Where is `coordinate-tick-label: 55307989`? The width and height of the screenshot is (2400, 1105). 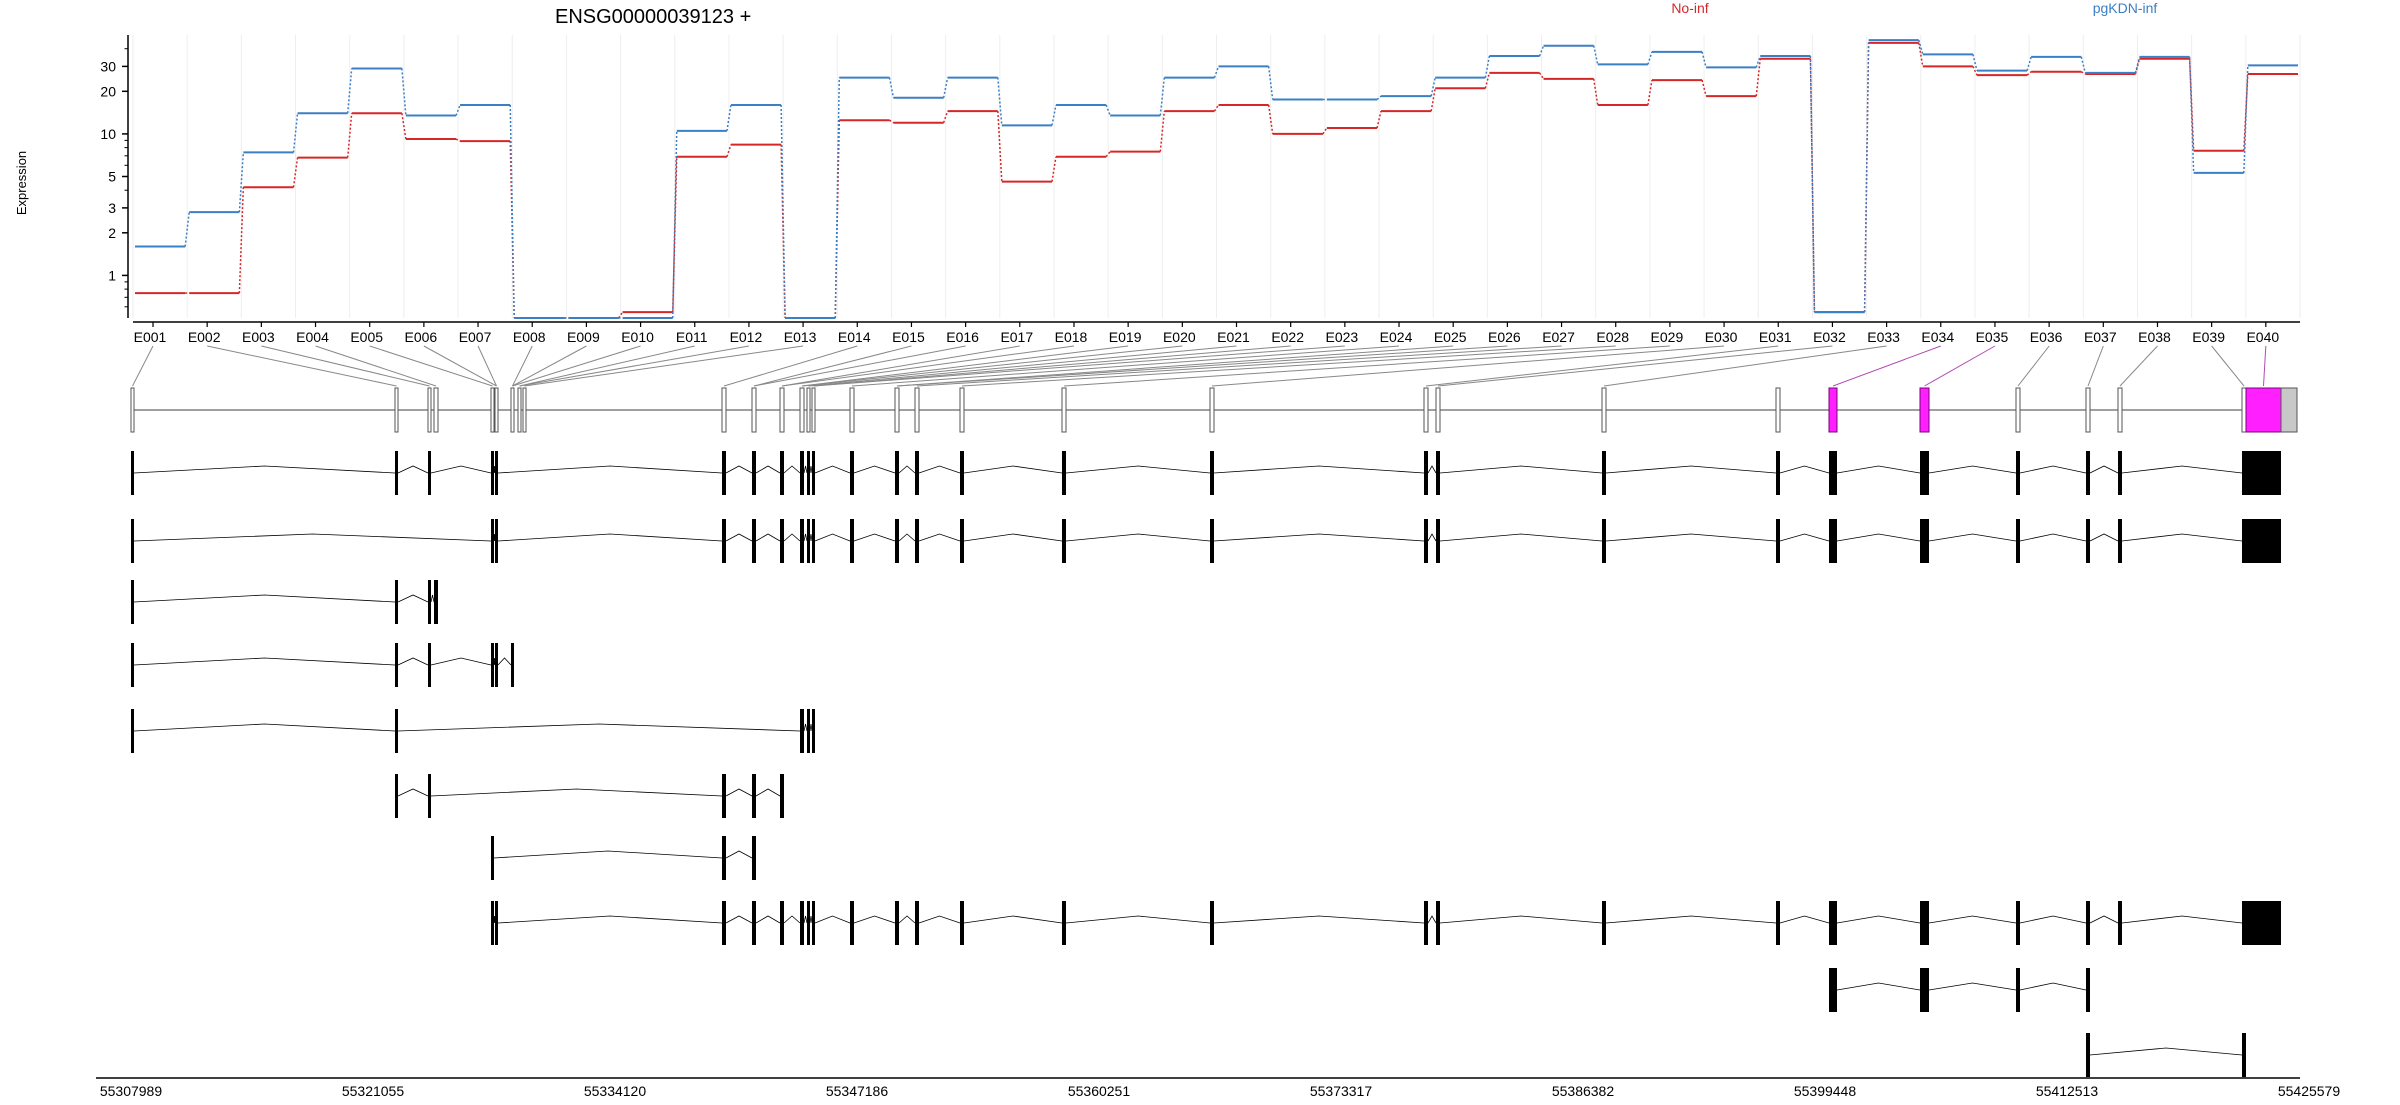
coordinate-tick-label: 55307989 is located at coordinates (131, 1091).